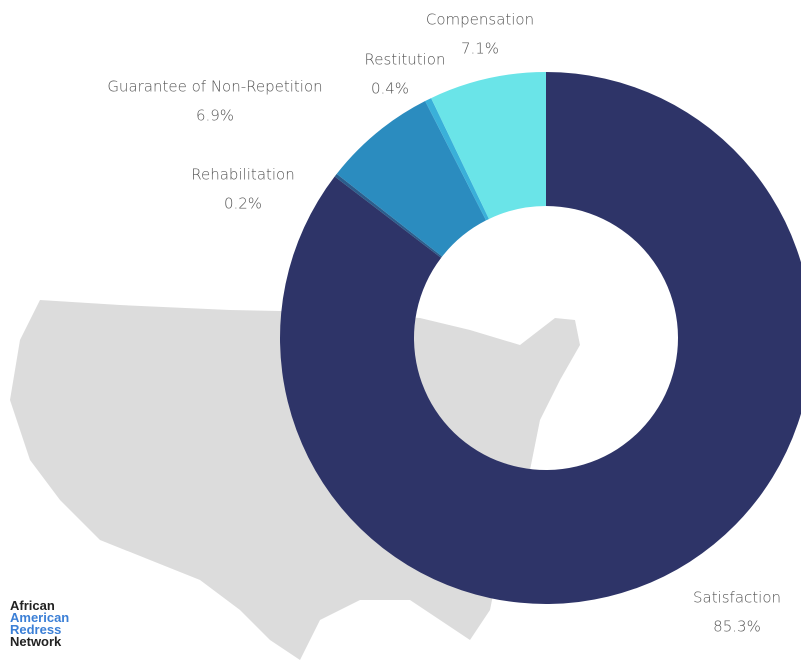 This screenshot has height=666, width=801. Describe the element at coordinates (32, 605) in the screenshot. I see `logo-text: African` at that location.